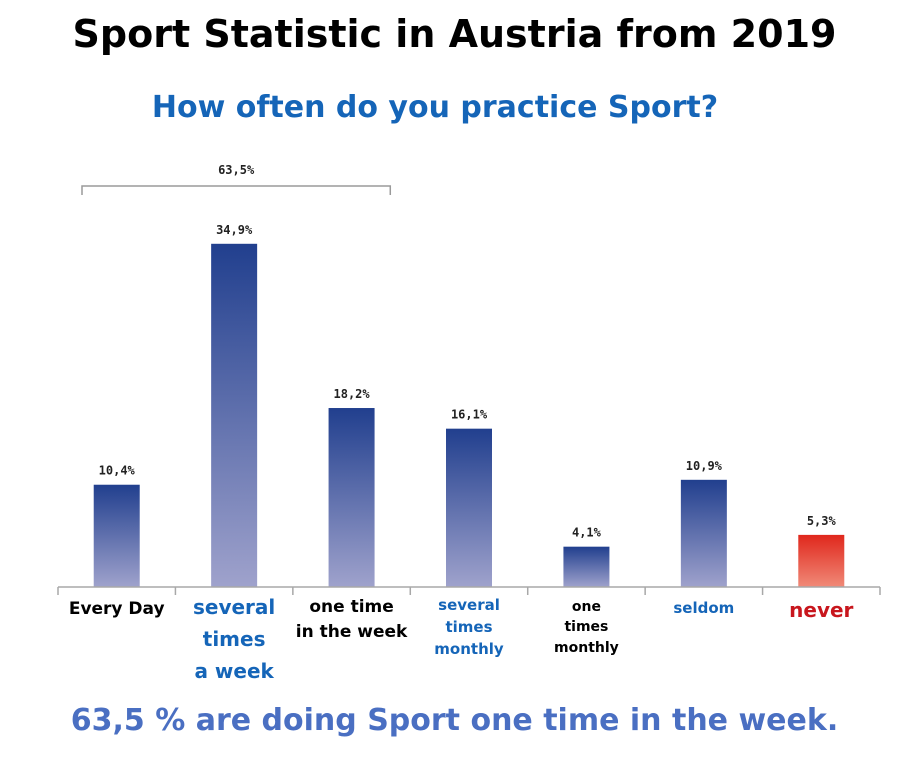 The height and width of the screenshot is (763, 909). What do you see at coordinates (435, 107) in the screenshot?
I see `chart-subtitle: How often do you practice Sport?` at bounding box center [435, 107].